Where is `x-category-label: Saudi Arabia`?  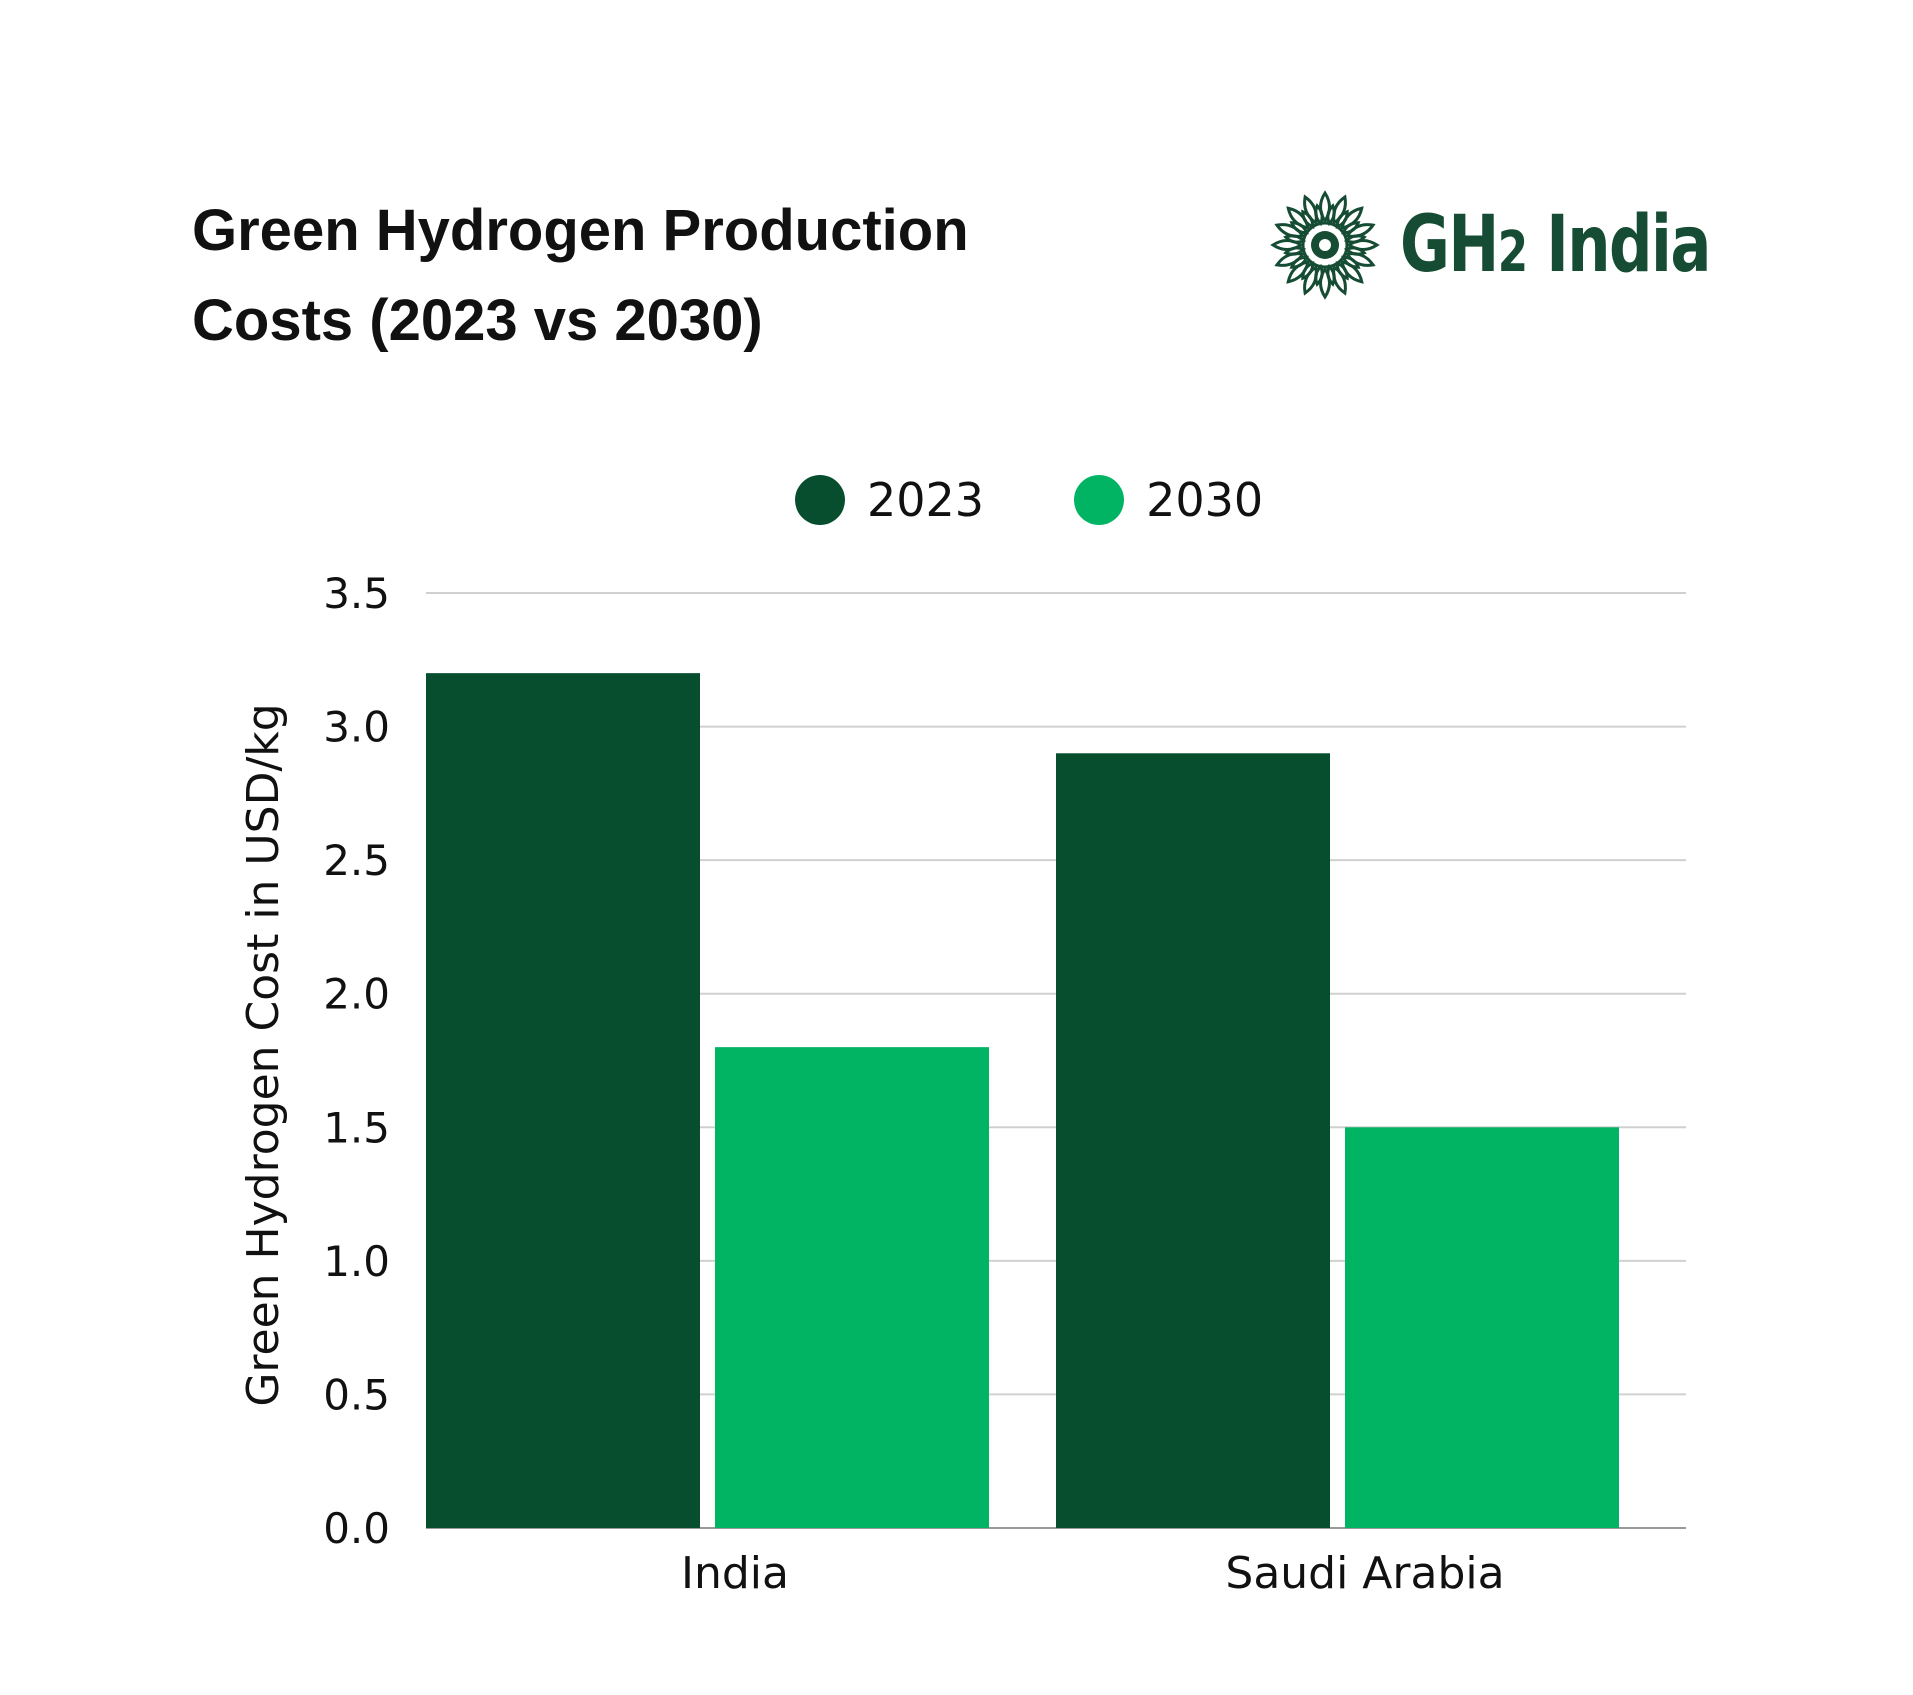
x-category-label: Saudi Arabia is located at coordinates (1364, 1573).